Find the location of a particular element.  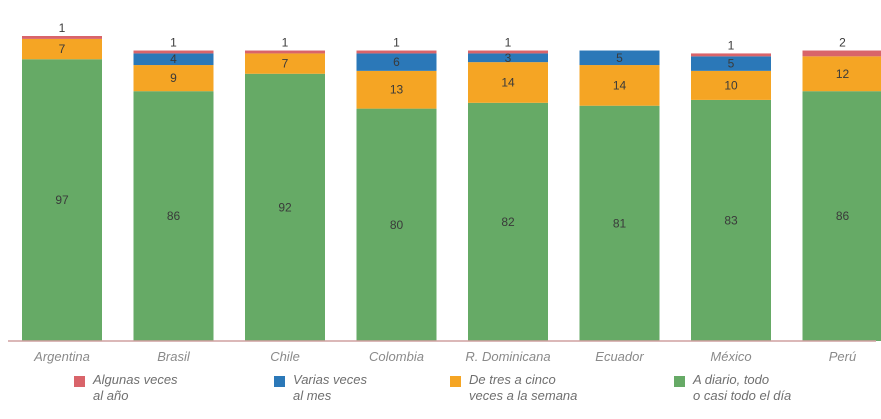

value-label-mexico-a-diario: 83 is located at coordinates (731, 220).